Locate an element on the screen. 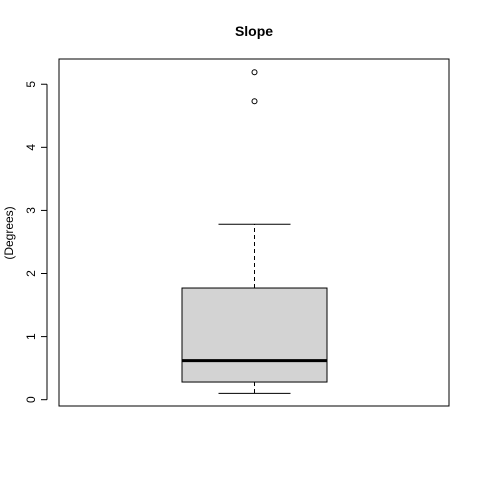 The image size is (480, 480). interquartile-box is located at coordinates (254, 335).